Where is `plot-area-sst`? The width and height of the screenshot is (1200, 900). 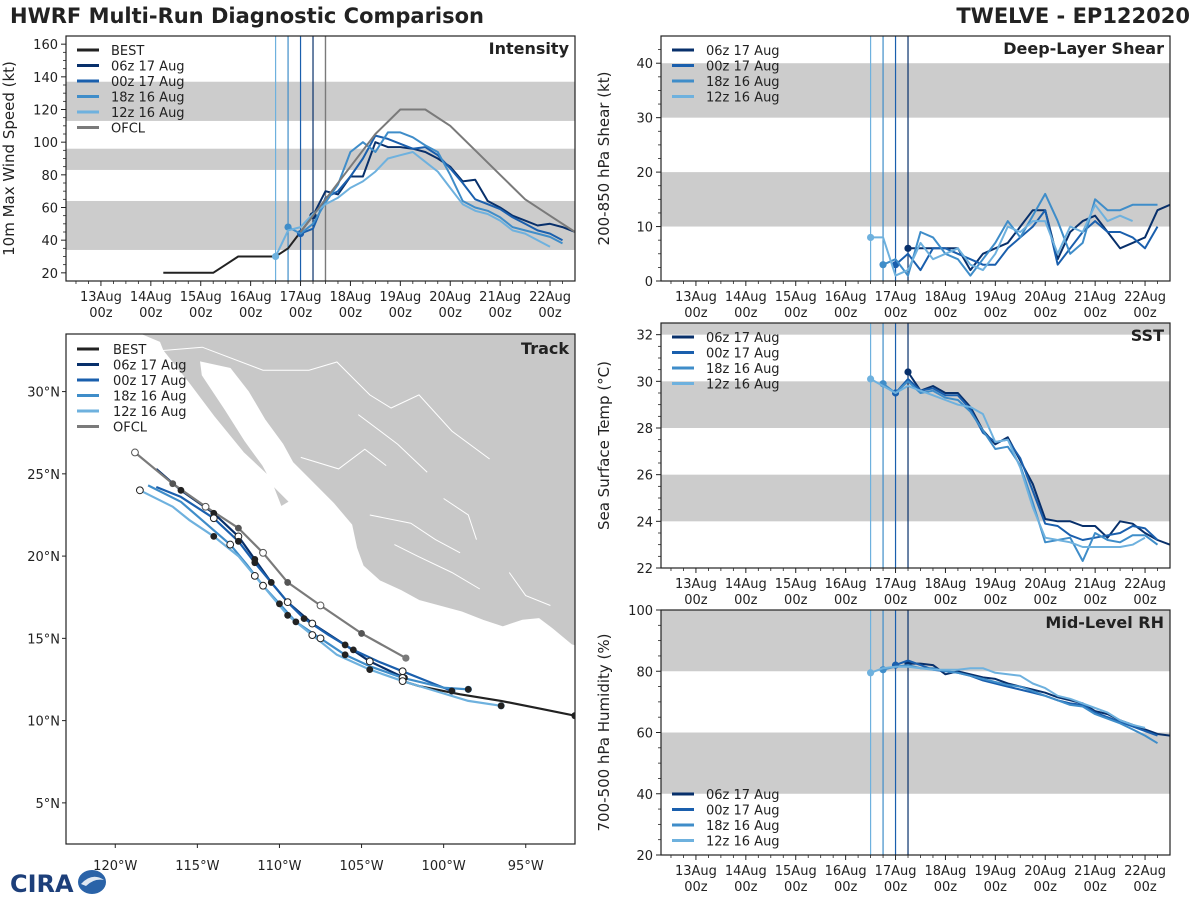 plot-area-sst is located at coordinates (915, 445).